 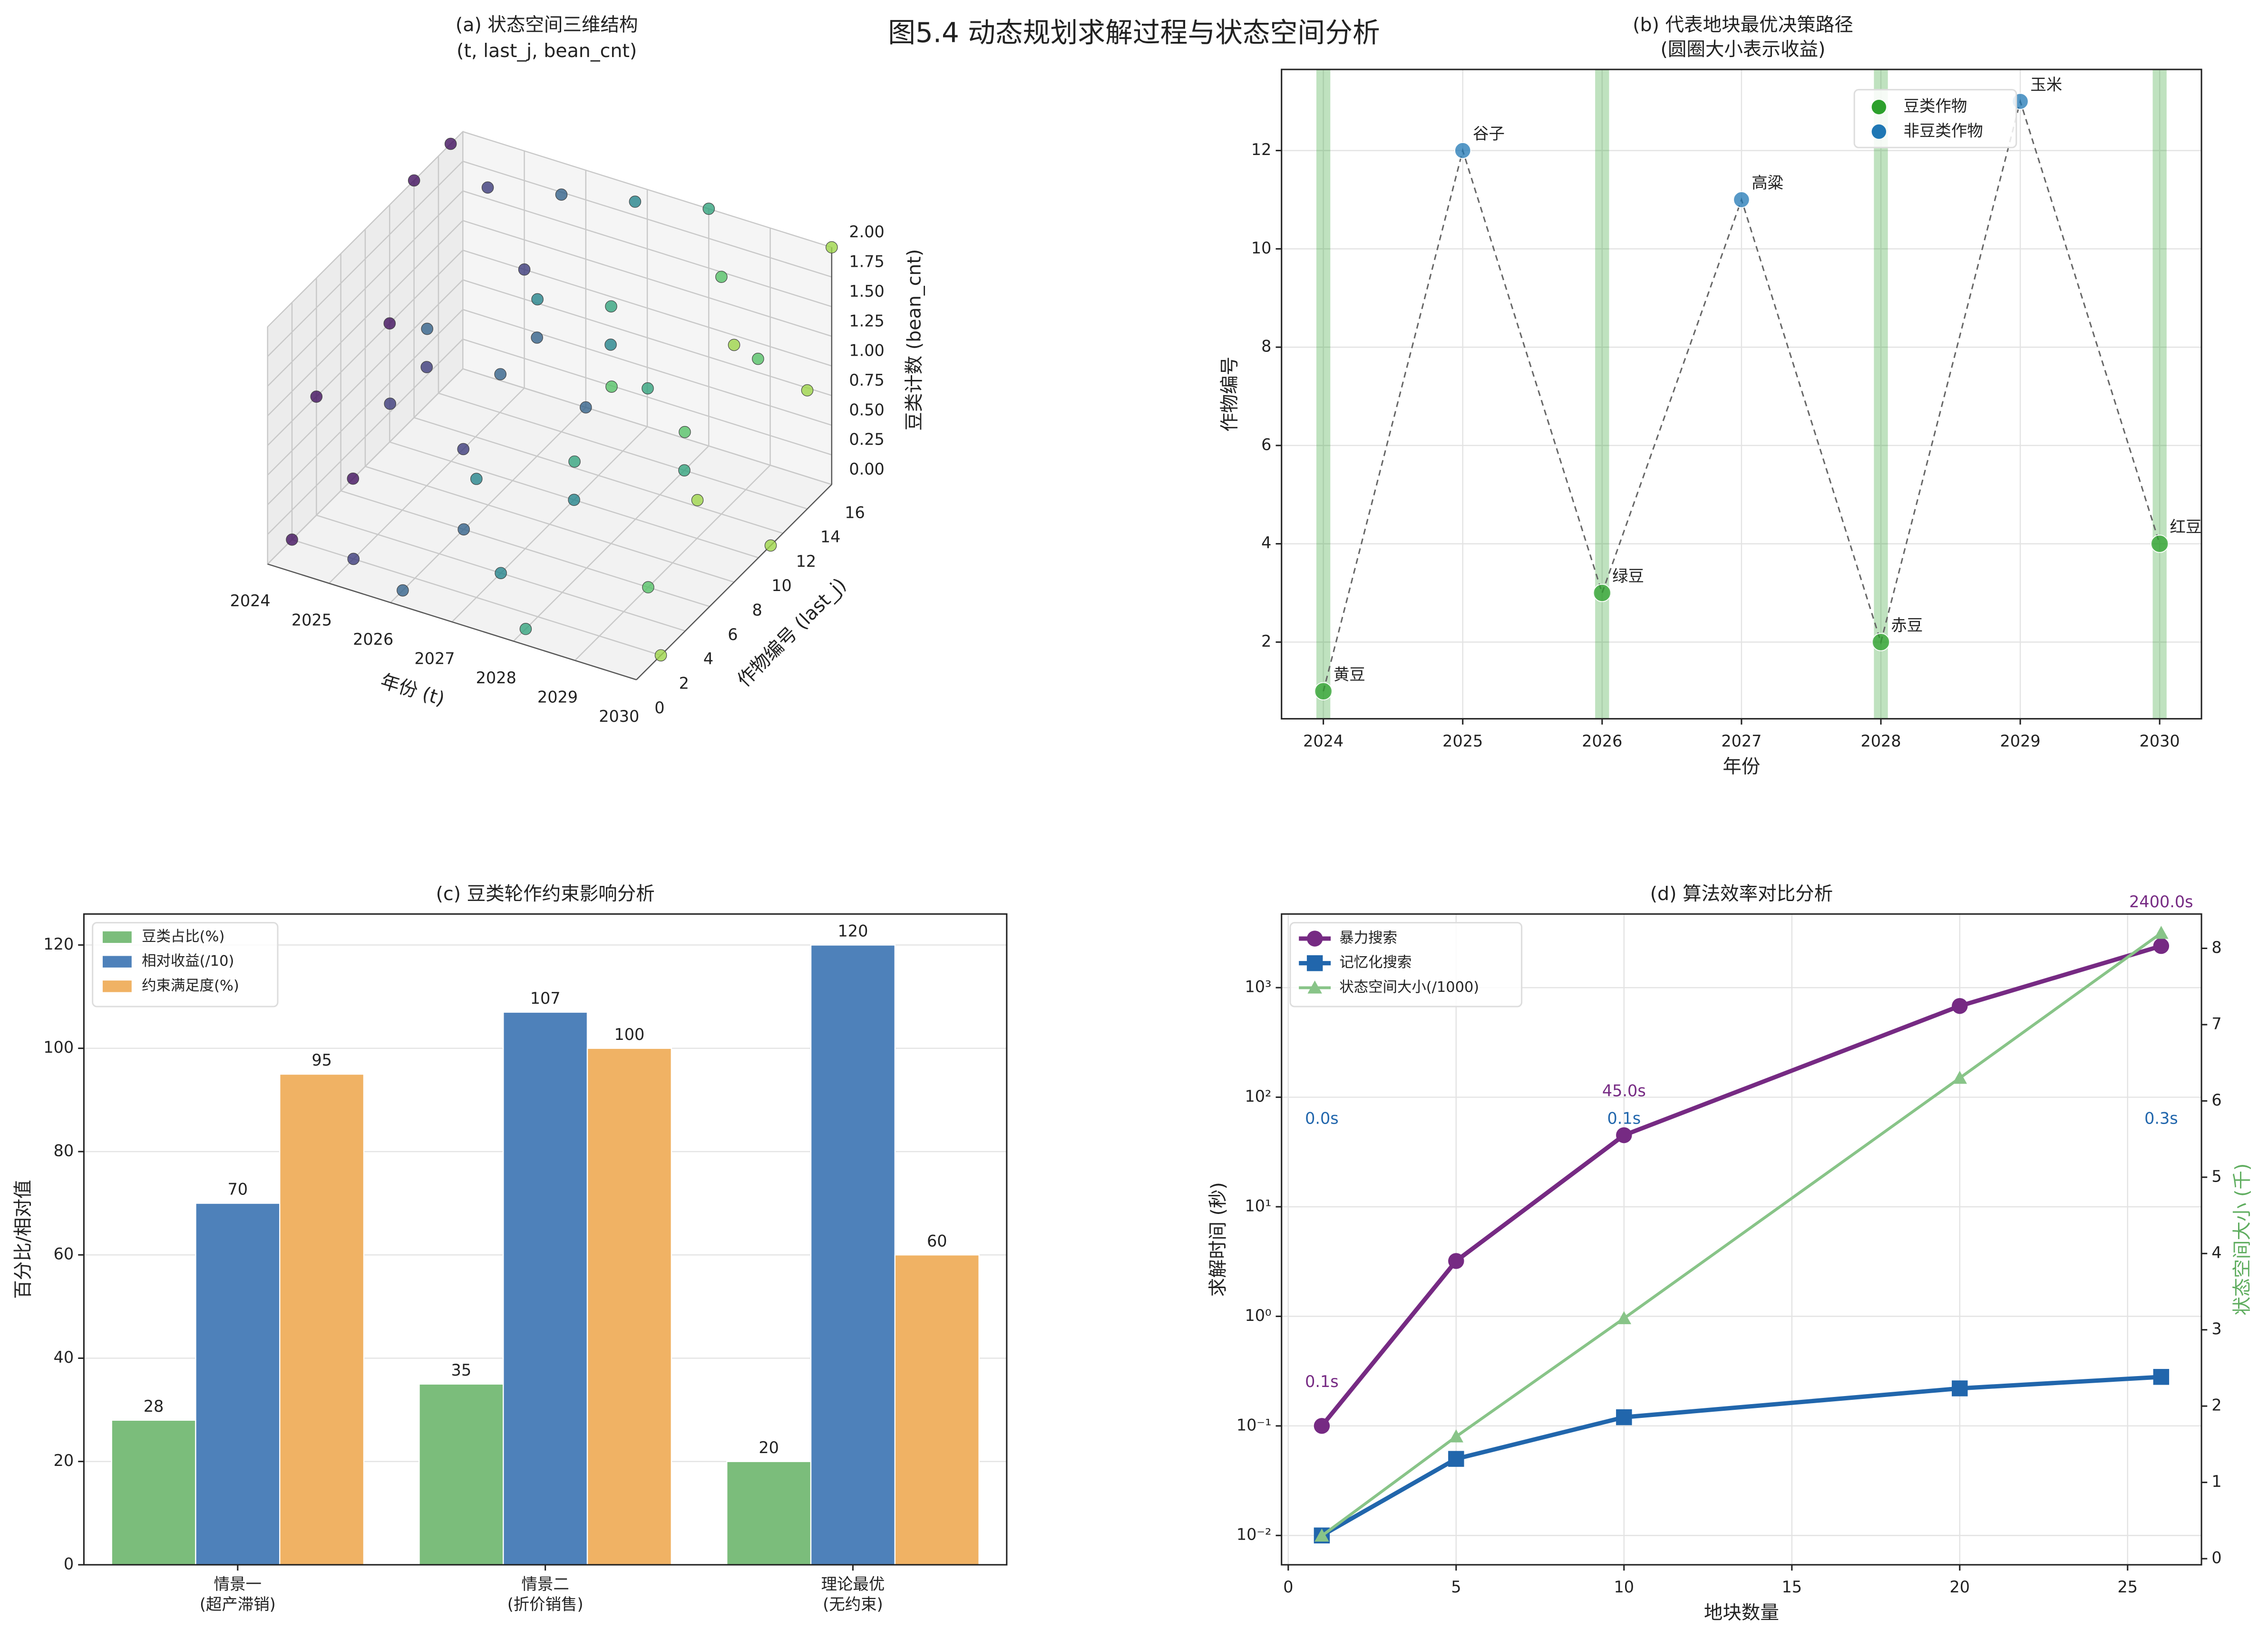 What do you see at coordinates (2216, 1558) in the screenshot?
I see `y2-tick-label: 0` at bounding box center [2216, 1558].